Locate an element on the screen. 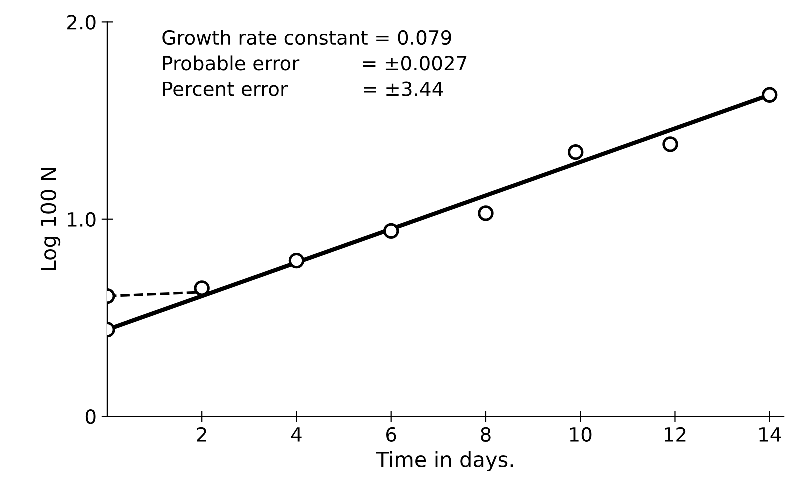  y-tick-label: 2.0 is located at coordinates (82, 22).